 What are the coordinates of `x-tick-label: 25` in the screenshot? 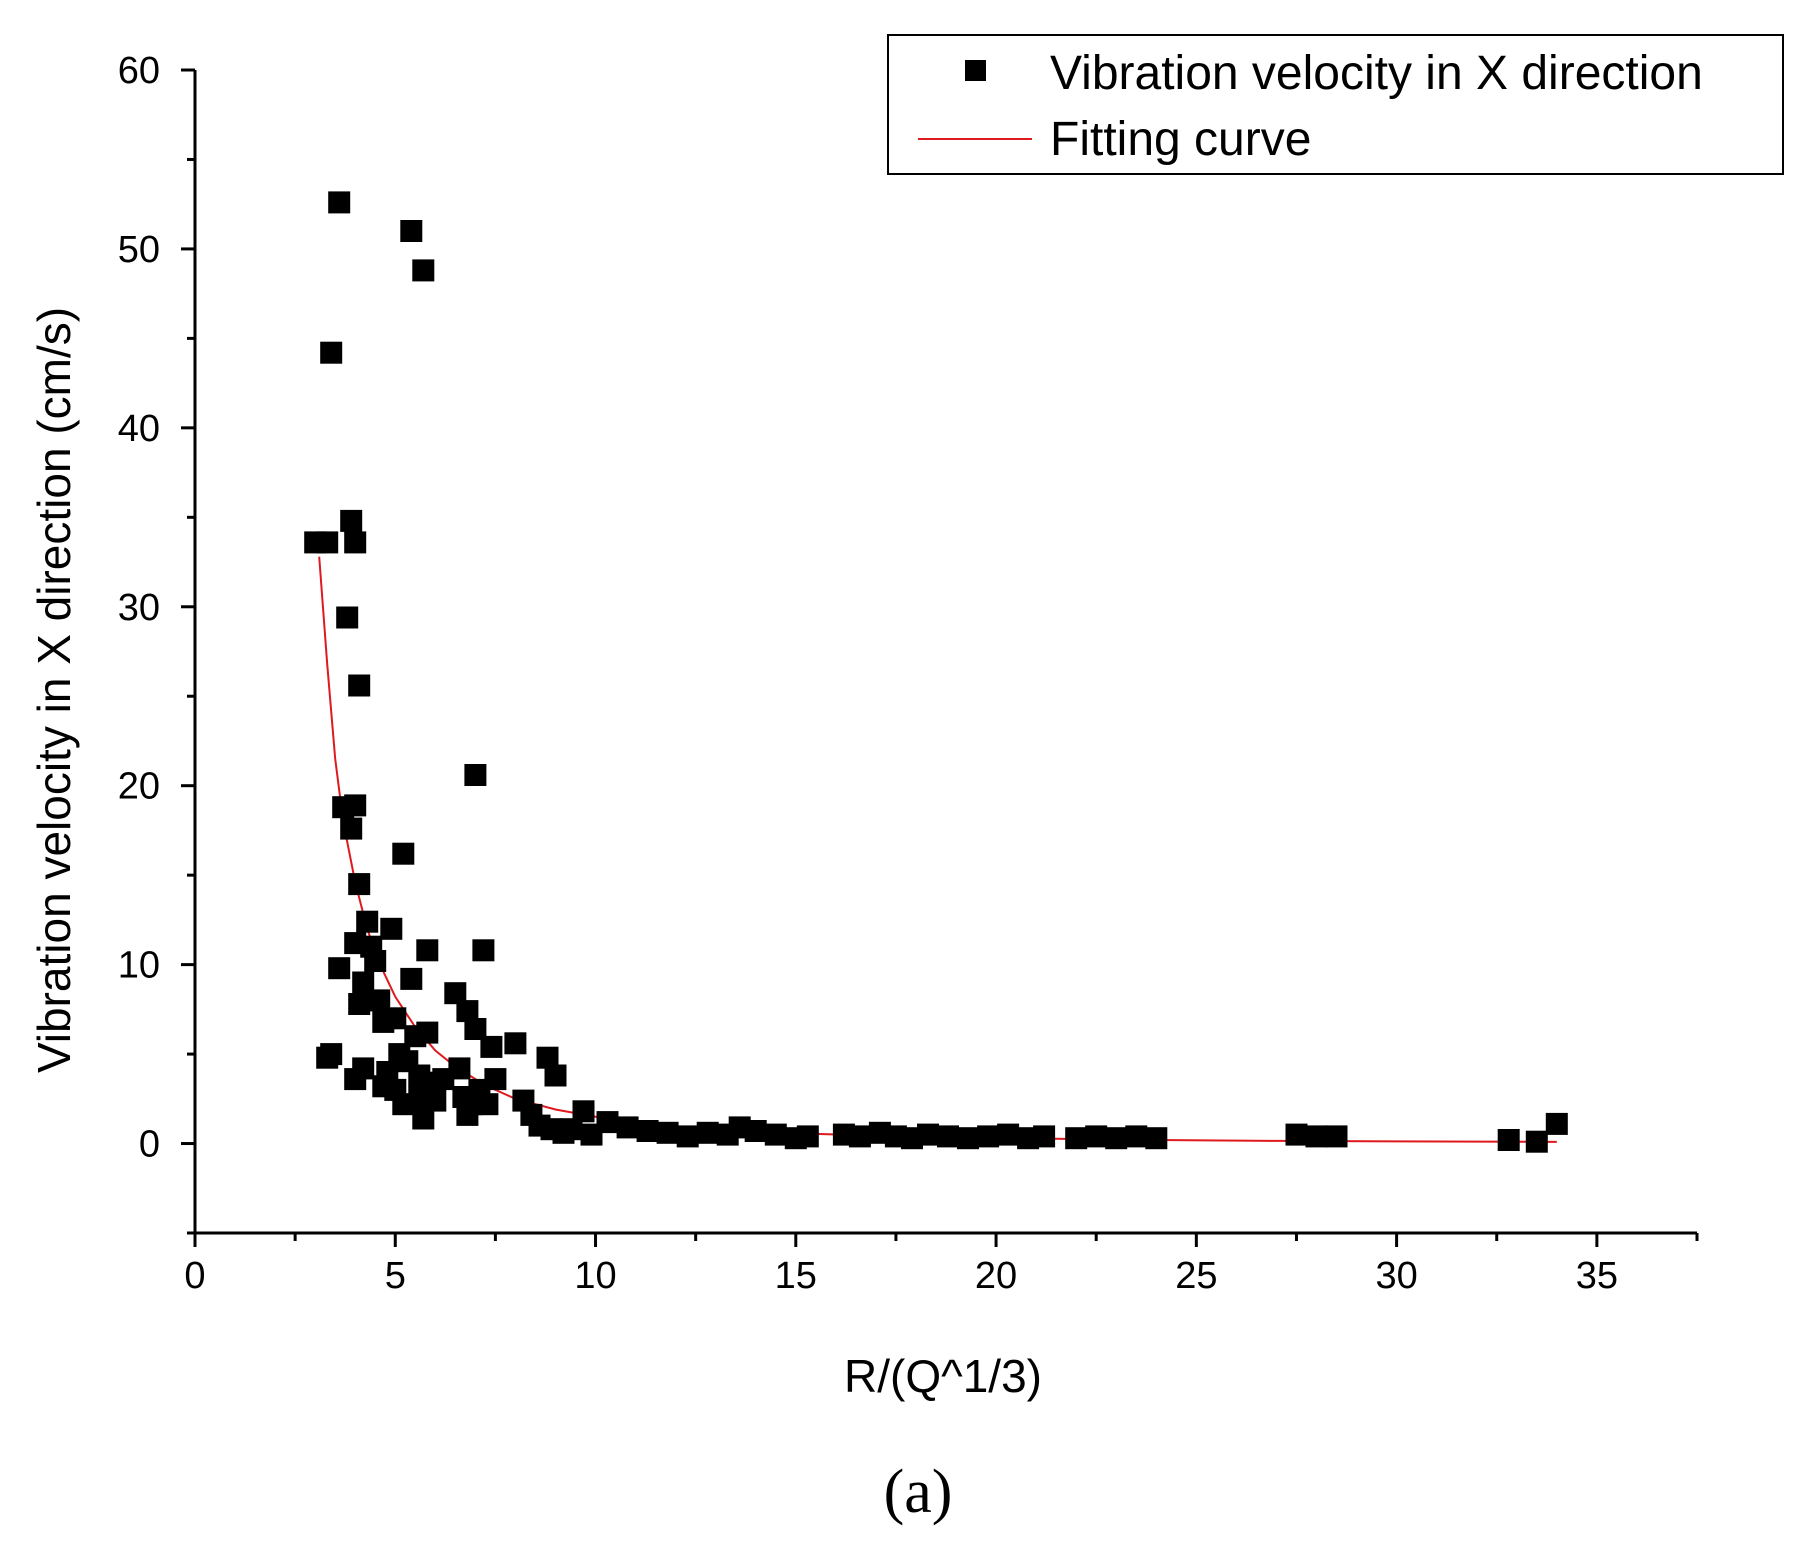 It's located at (1196, 1276).